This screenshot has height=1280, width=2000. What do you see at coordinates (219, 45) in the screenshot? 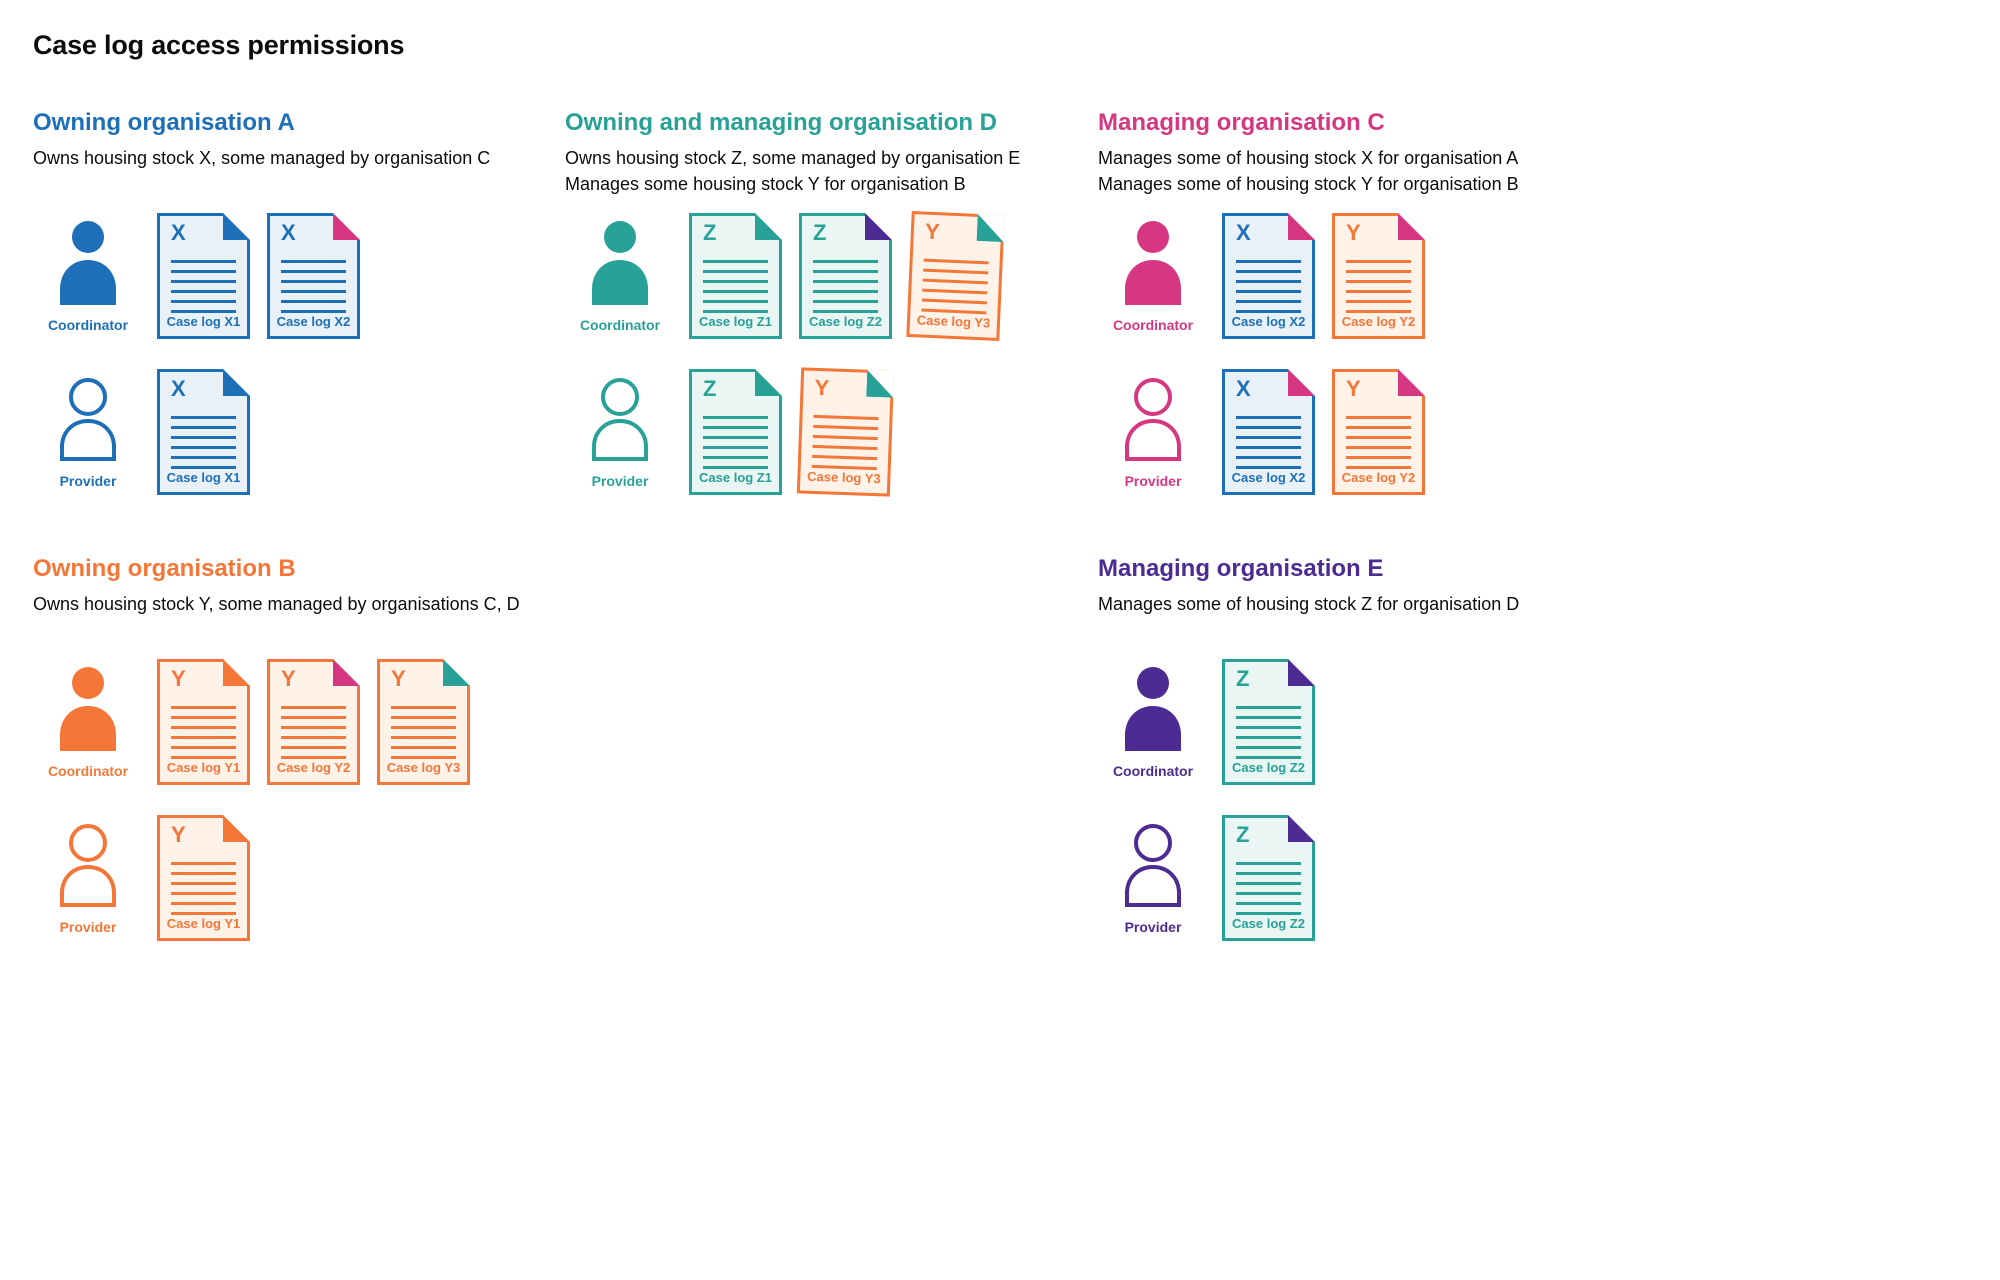
I see `page-title: Case log access permissions` at bounding box center [219, 45].